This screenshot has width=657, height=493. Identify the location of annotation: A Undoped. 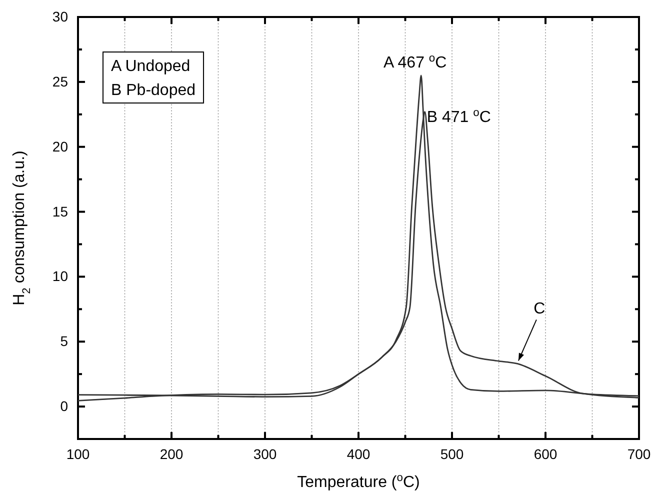
(150, 66).